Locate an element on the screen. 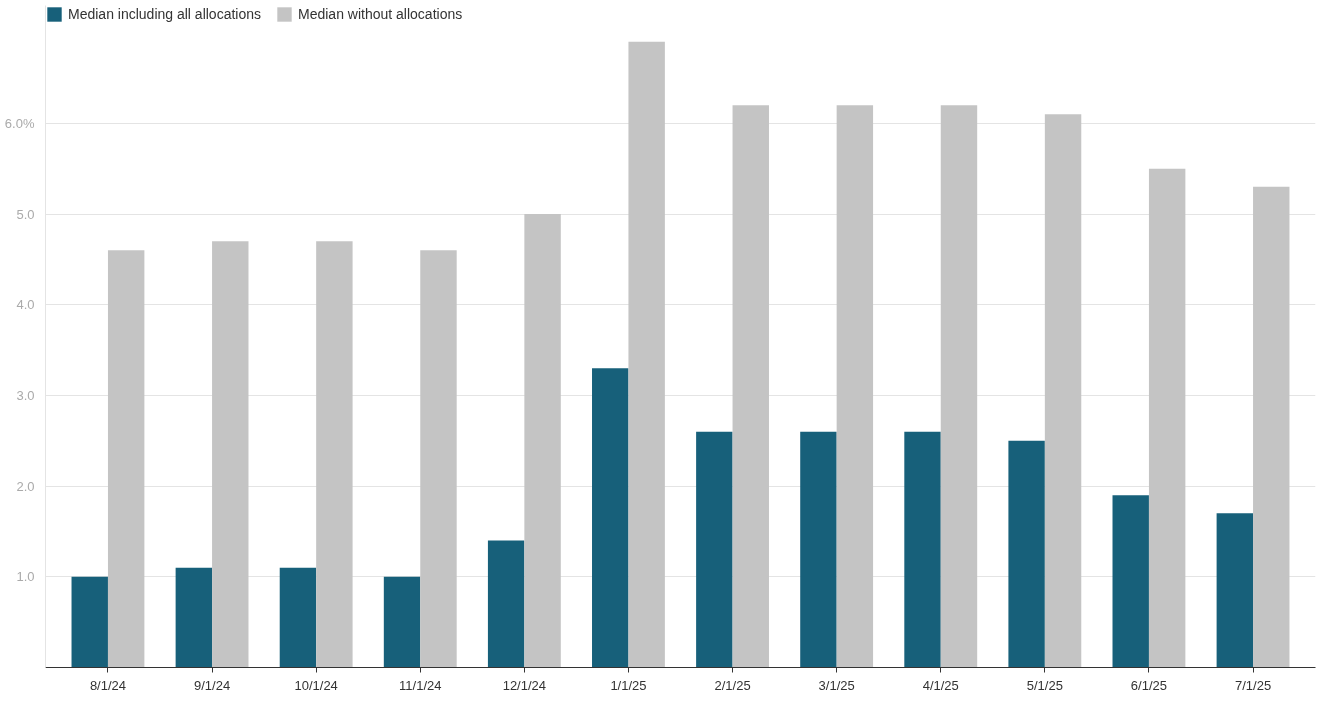 The height and width of the screenshot is (703, 1331). x-tick-label: 9/1/24 is located at coordinates (212, 685).